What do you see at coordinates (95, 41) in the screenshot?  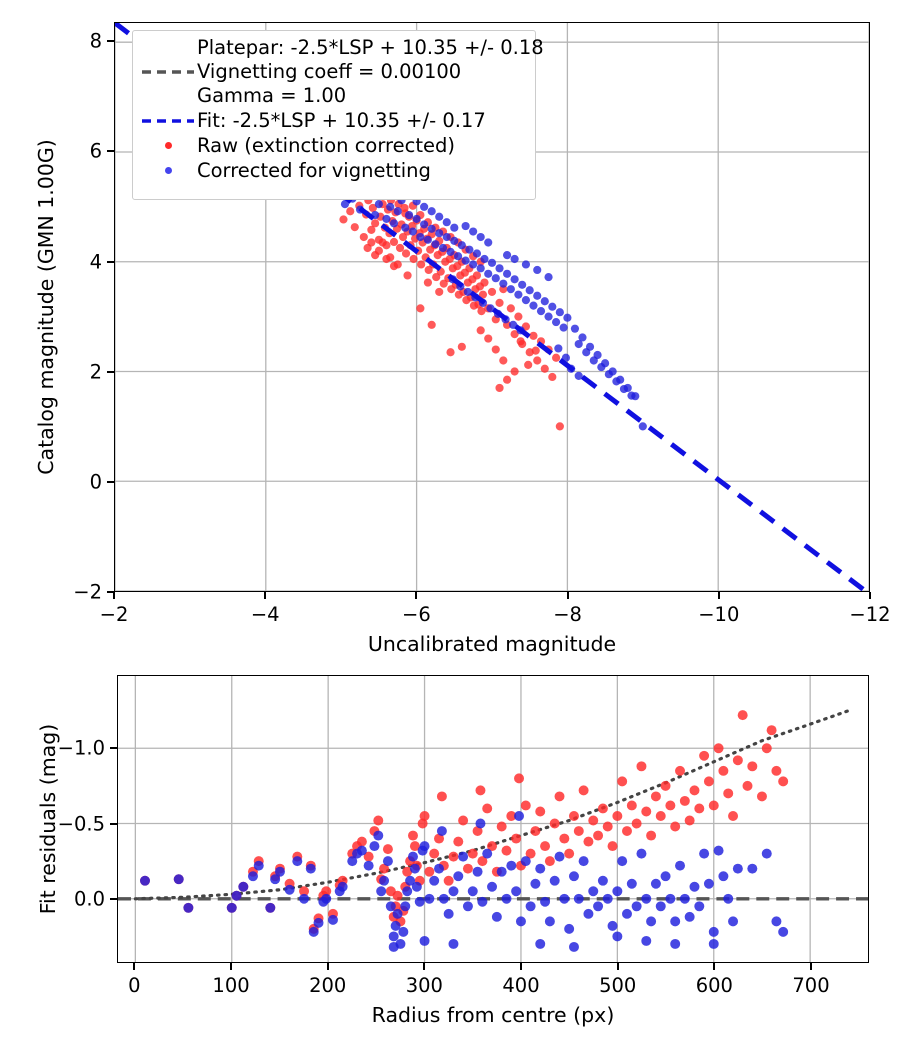 I see `y-tick-label: 8` at bounding box center [95, 41].